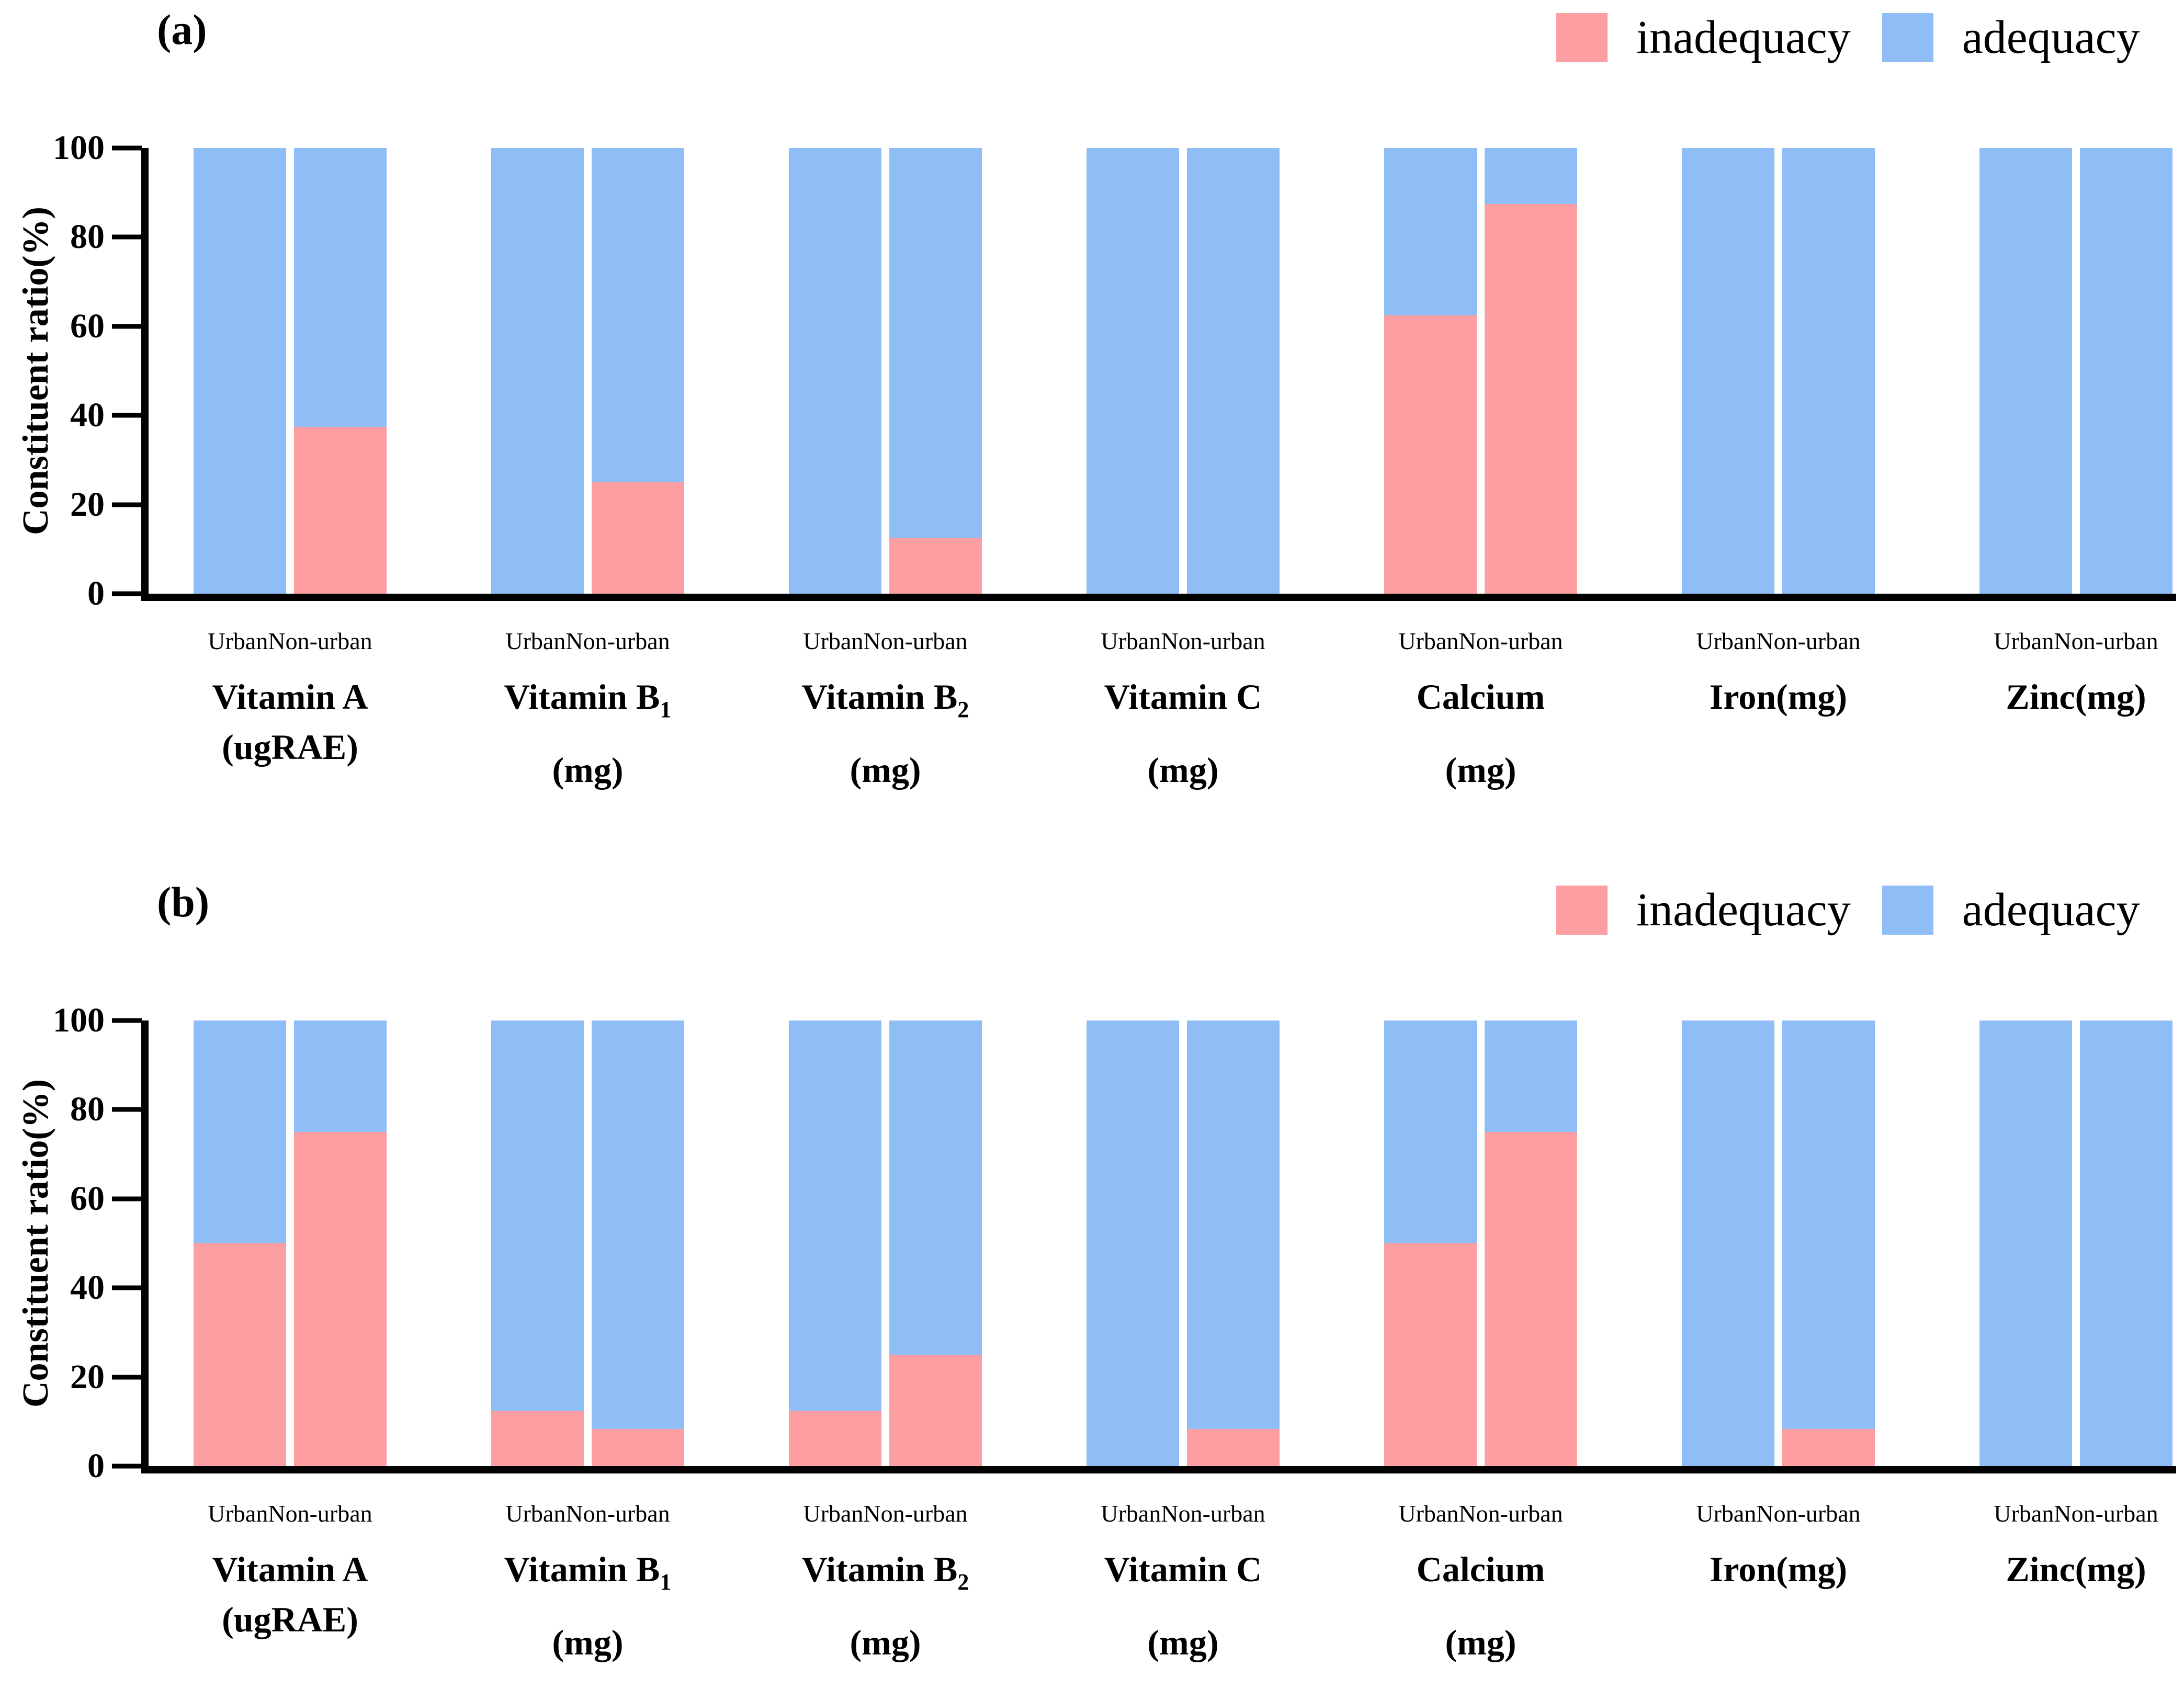  I want to click on bar-non-urban-calcium, so click(1531, 371).